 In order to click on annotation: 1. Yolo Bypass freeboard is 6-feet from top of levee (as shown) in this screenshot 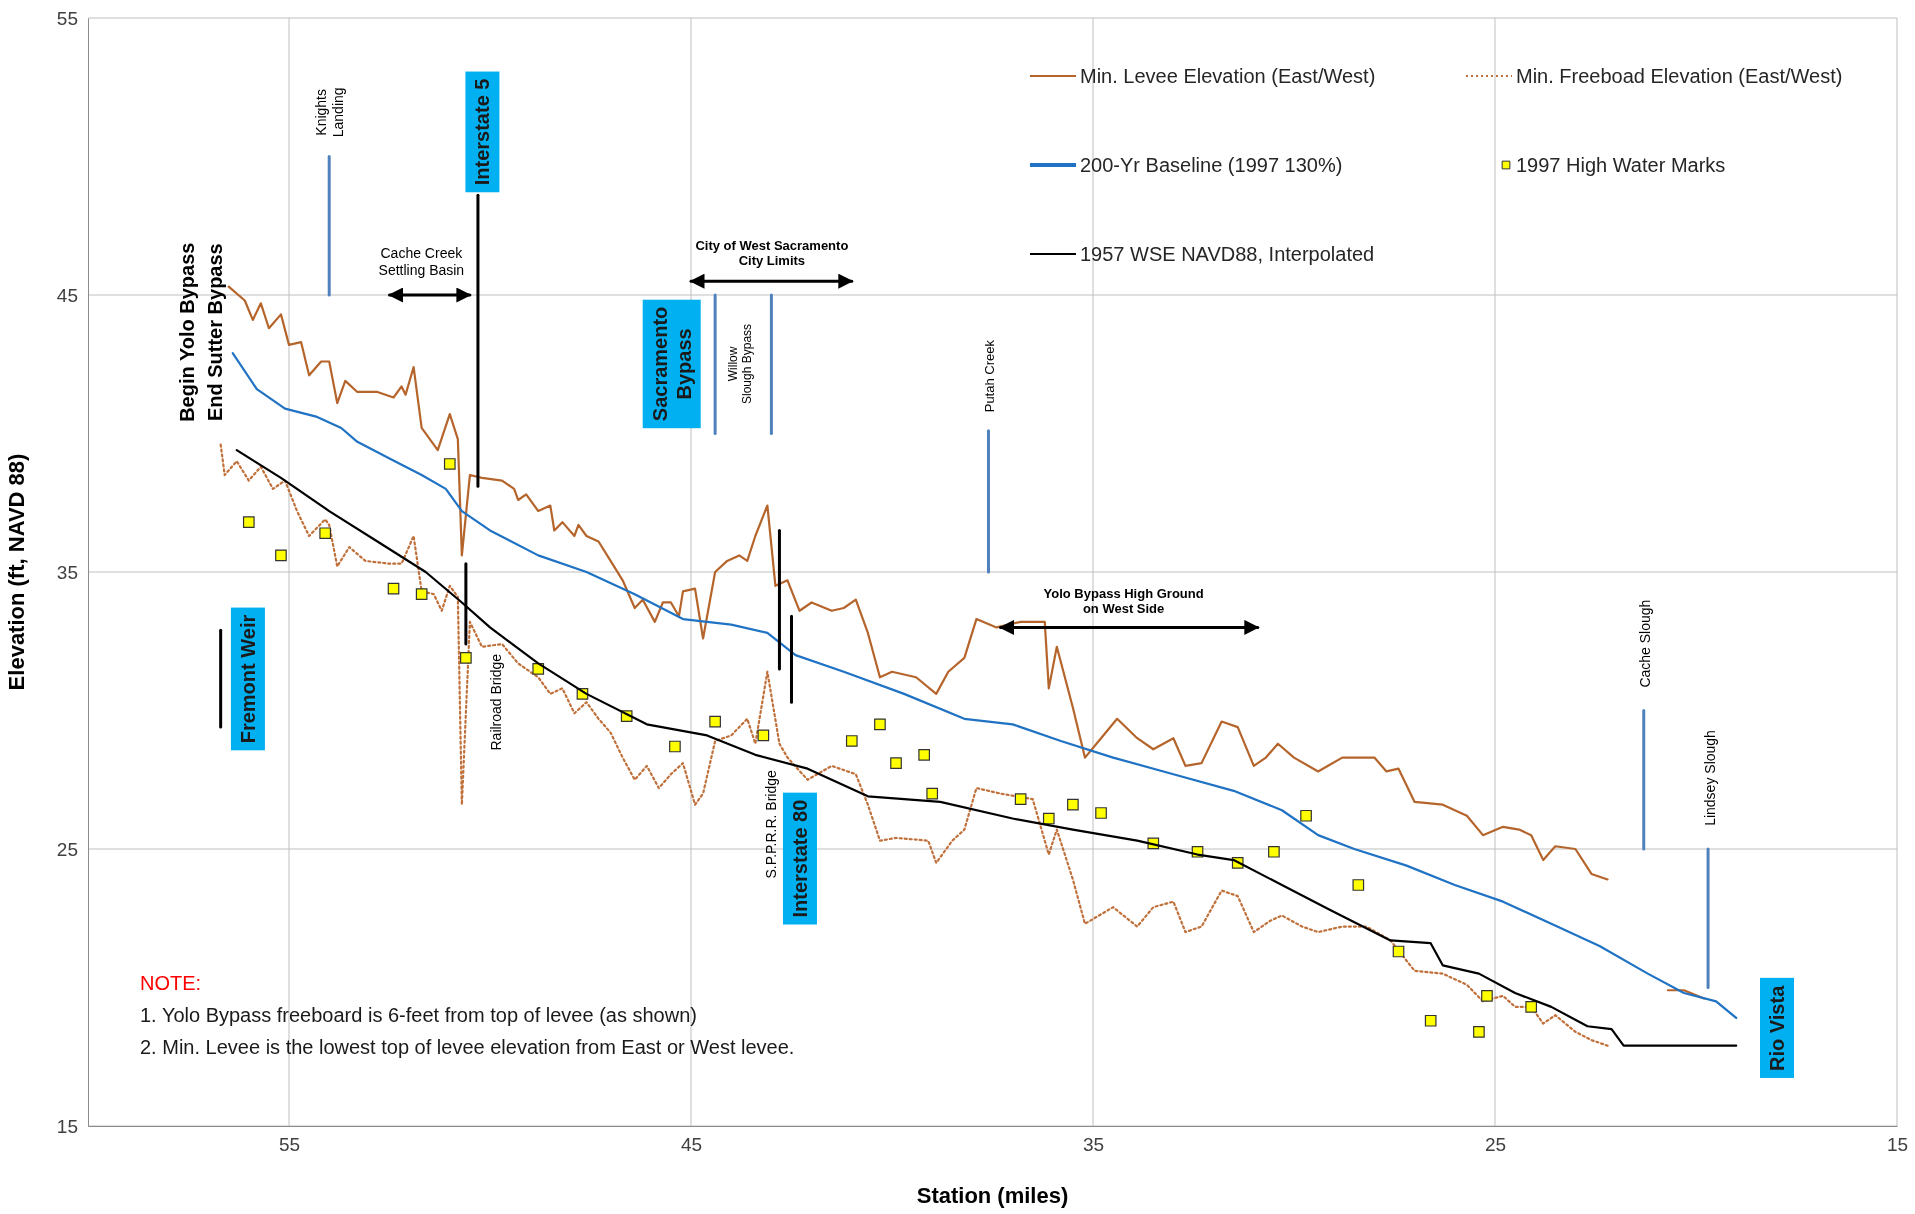, I will do `click(418, 1015)`.